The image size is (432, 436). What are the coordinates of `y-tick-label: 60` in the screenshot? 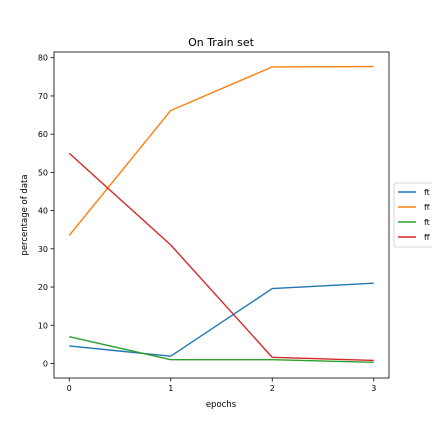 It's located at (43, 134).